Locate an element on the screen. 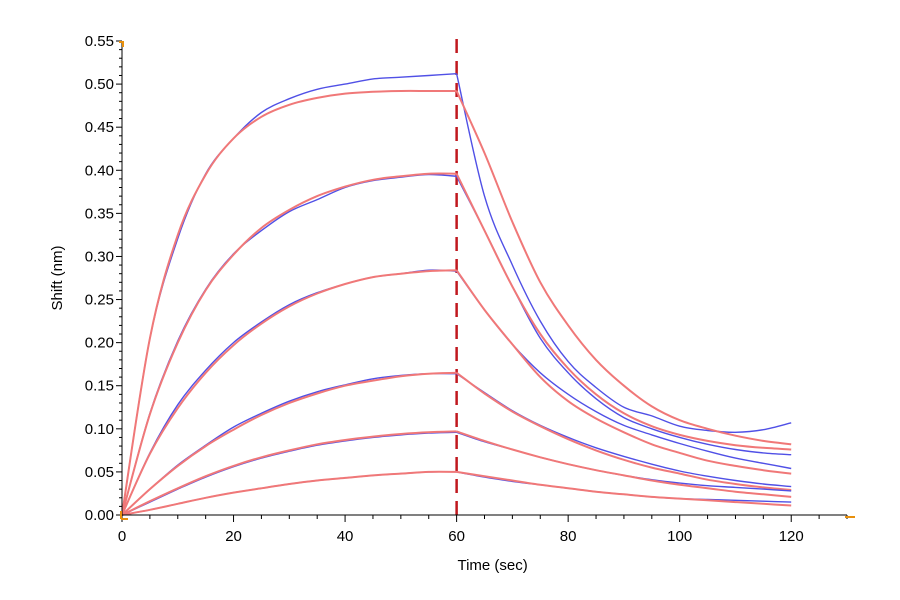 This screenshot has height=600, width=900. x-tick-label: 20 is located at coordinates (233, 536).